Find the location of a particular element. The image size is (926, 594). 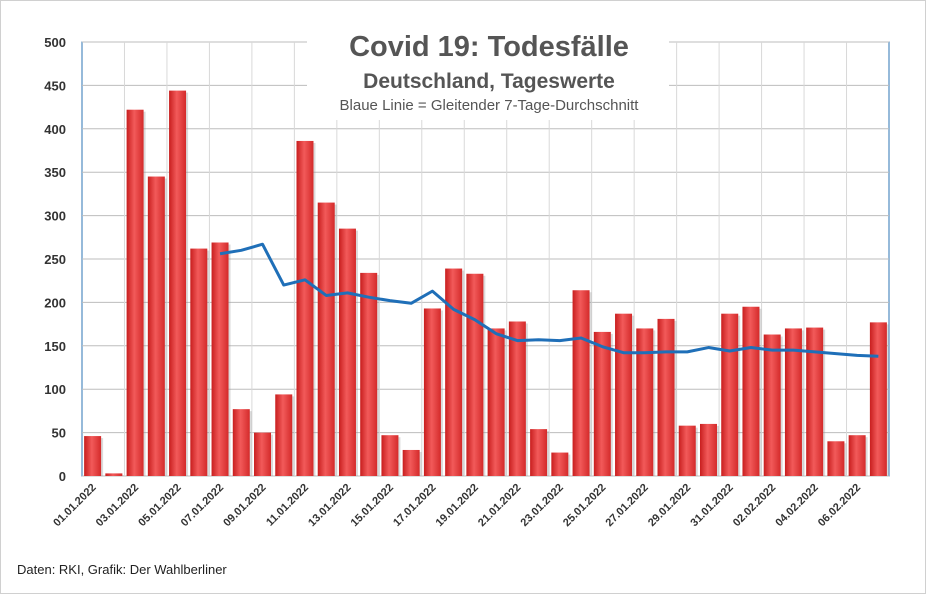

y-tick-label: 50 is located at coordinates (59, 433).